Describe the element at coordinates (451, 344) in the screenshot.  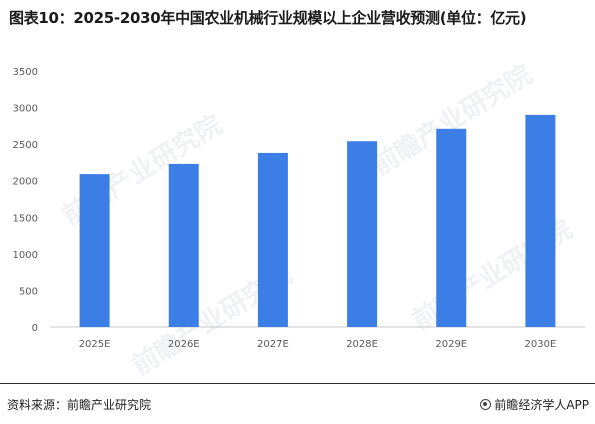
I see `x-tick-label: 2029E` at that location.